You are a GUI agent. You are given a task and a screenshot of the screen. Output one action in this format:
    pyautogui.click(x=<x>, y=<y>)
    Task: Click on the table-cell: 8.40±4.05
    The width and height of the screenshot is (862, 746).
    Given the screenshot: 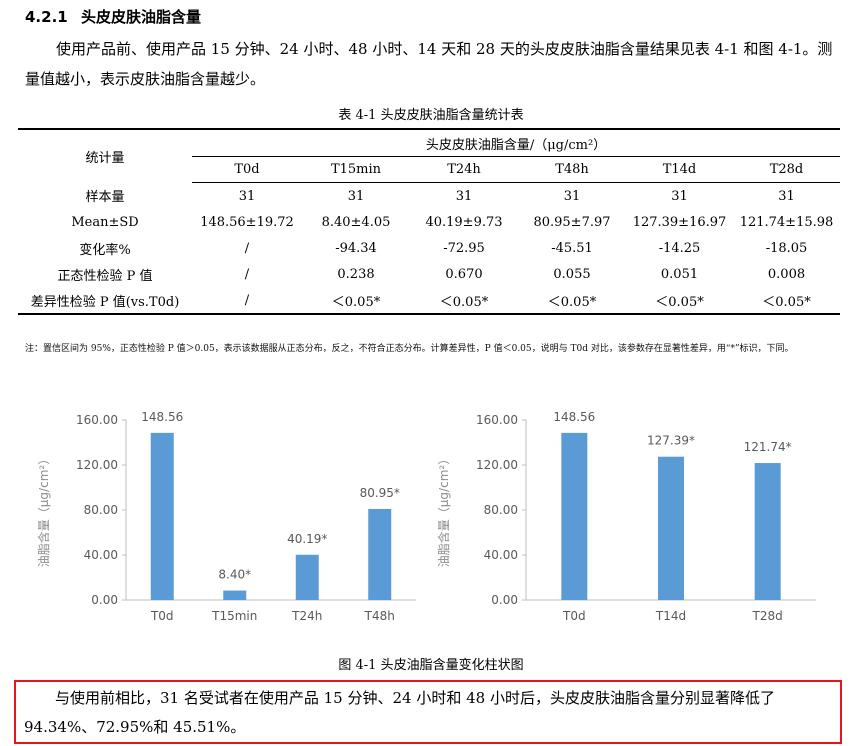 What is the action you would take?
    pyautogui.click(x=356, y=222)
    